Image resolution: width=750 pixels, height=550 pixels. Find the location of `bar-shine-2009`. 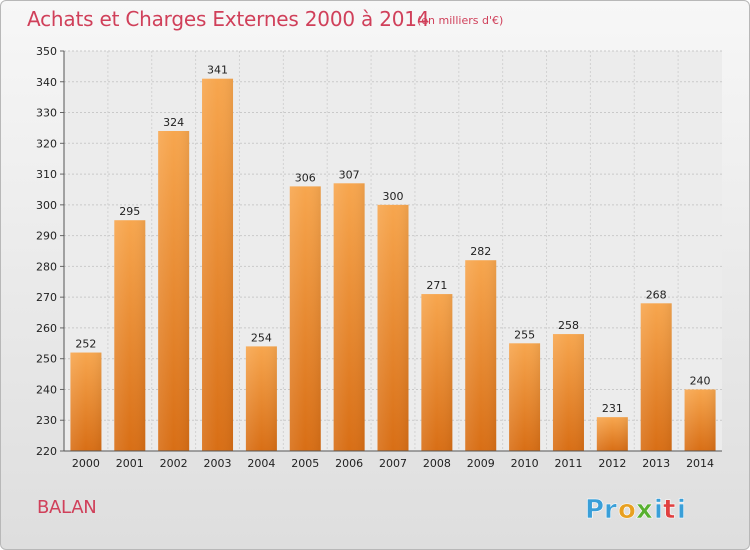

bar-shine-2009 is located at coordinates (481, 355).